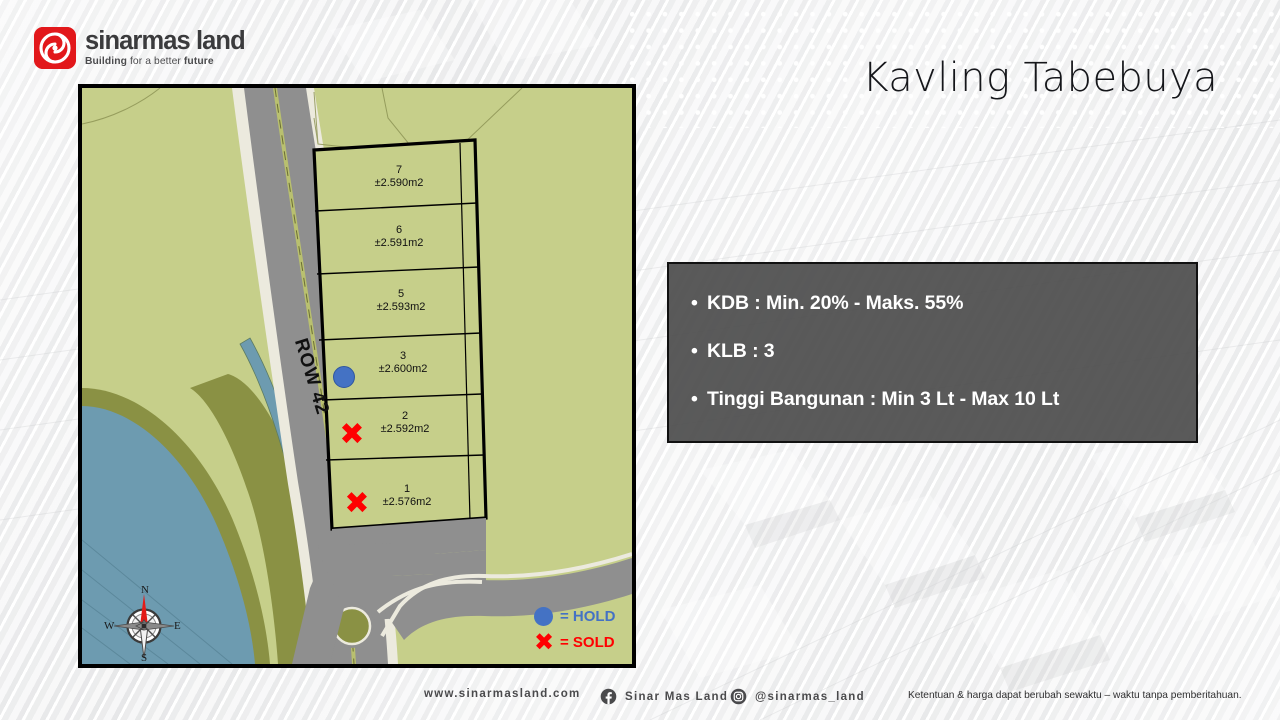 This screenshot has width=1280, height=720. I want to click on map-legend: = HOLD ✖ = SOLD, so click(574, 629).